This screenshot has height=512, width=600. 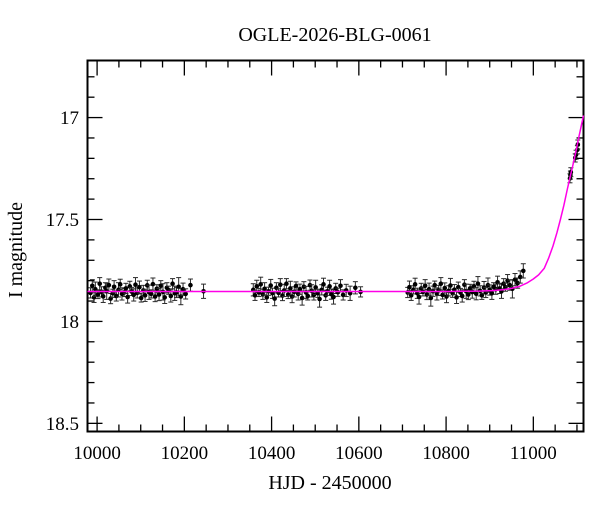 What do you see at coordinates (16, 250) in the screenshot?
I see `y-axis-title: I magnitude` at bounding box center [16, 250].